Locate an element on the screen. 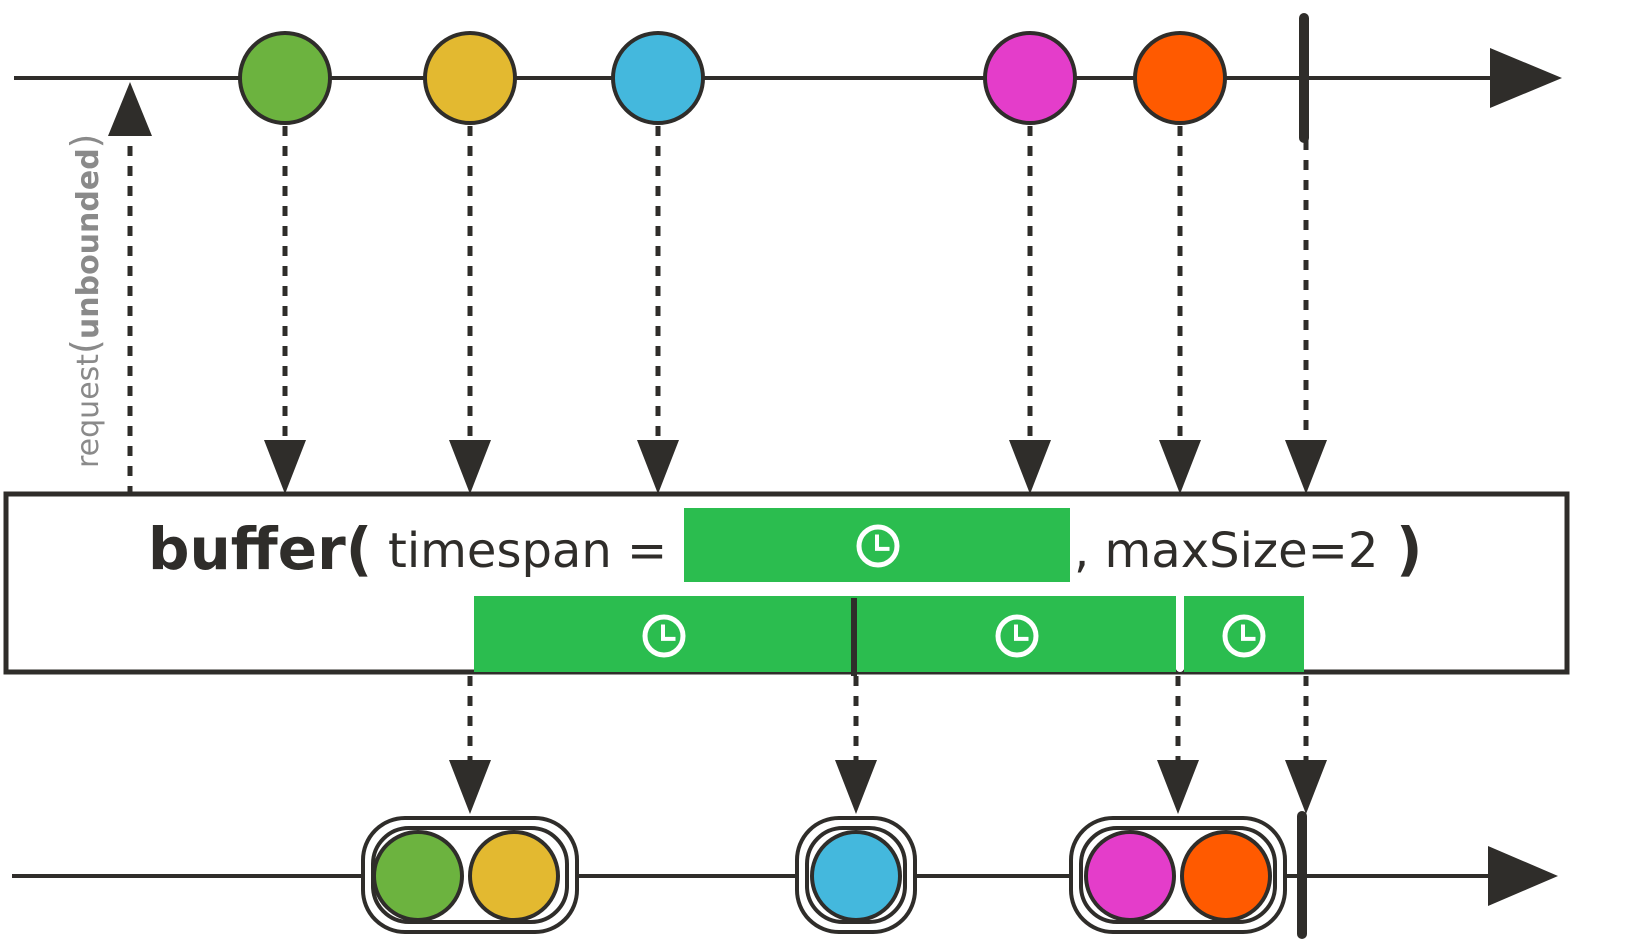  operator-arg-maxsize: , maxSize=2 is located at coordinates (1226, 551).